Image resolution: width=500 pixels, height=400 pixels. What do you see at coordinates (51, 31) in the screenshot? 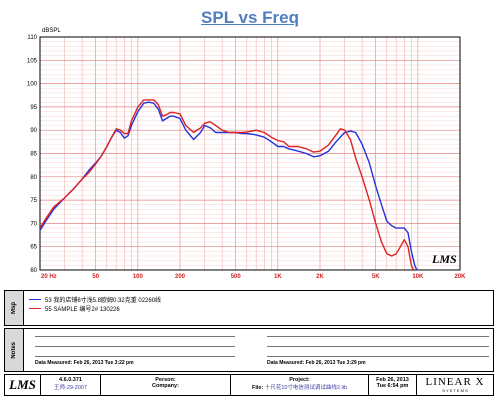
I see `y-axis-label: dBSPL` at bounding box center [51, 31].